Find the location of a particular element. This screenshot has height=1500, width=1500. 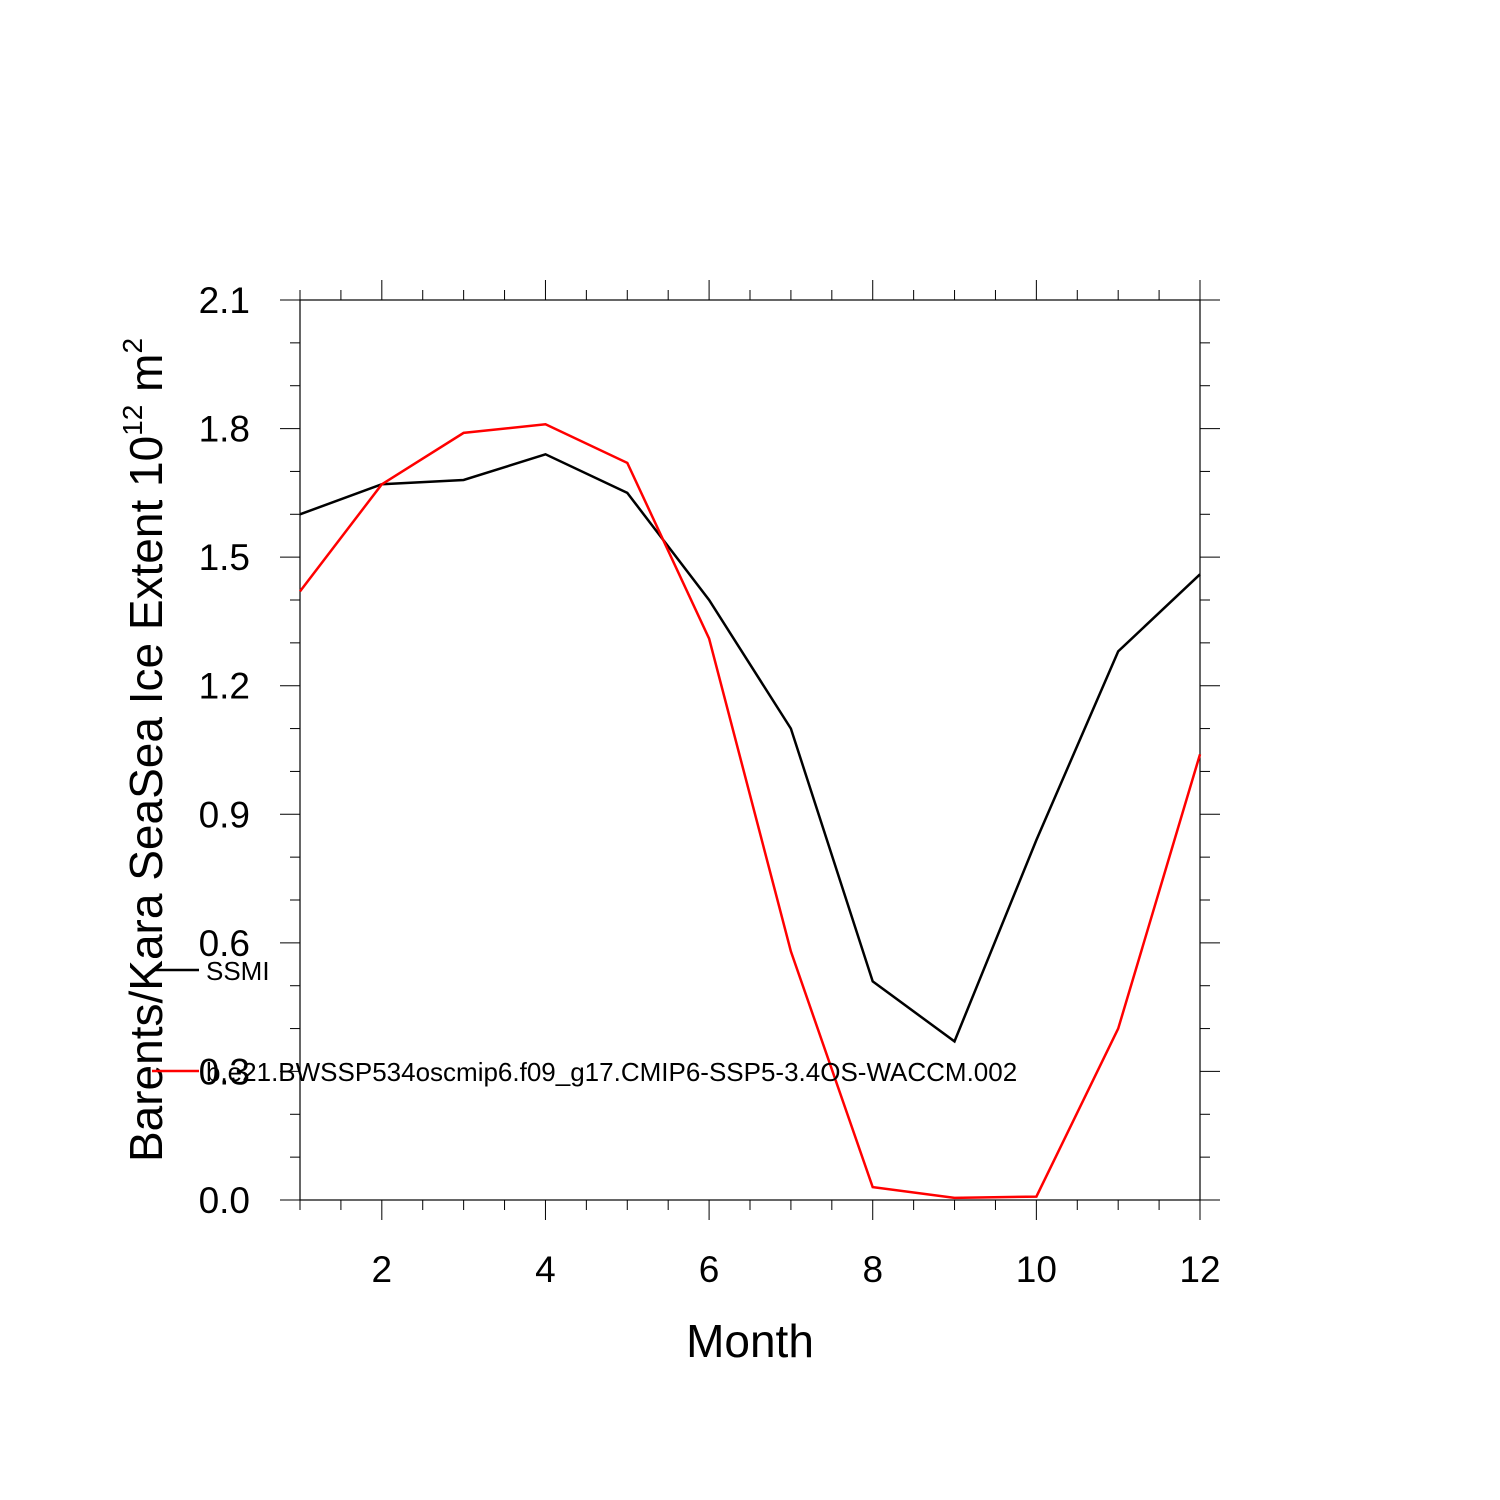

x-tick-label: 10 is located at coordinates (1036, 1269).